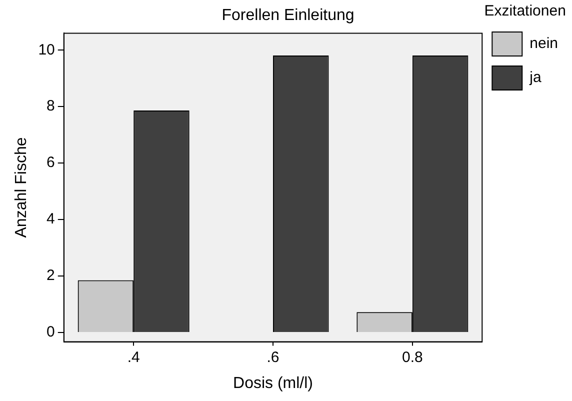 The width and height of the screenshot is (572, 401). Describe the element at coordinates (21, 187) in the screenshot. I see `y-axis-title: Anzahl Fische` at that location.